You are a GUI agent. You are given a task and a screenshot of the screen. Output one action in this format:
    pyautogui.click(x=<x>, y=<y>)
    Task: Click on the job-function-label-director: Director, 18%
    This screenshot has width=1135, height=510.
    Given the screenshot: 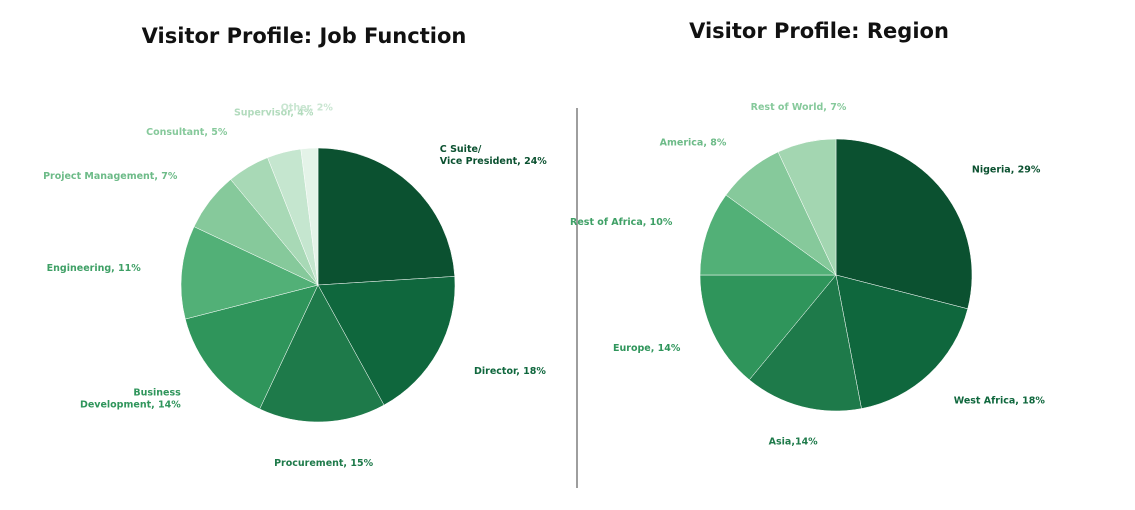 What is the action you would take?
    pyautogui.click(x=510, y=371)
    